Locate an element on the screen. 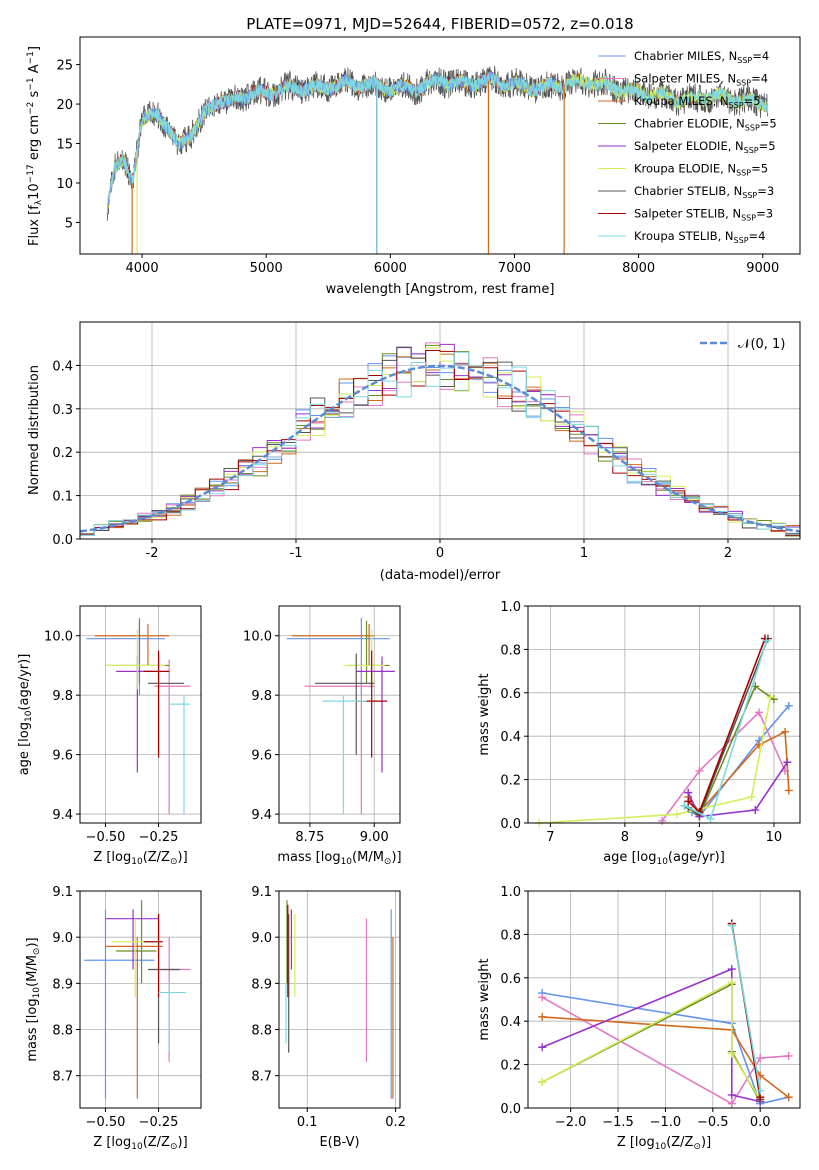  chabrier-stelib-weight-line is located at coordinates (728, 727).